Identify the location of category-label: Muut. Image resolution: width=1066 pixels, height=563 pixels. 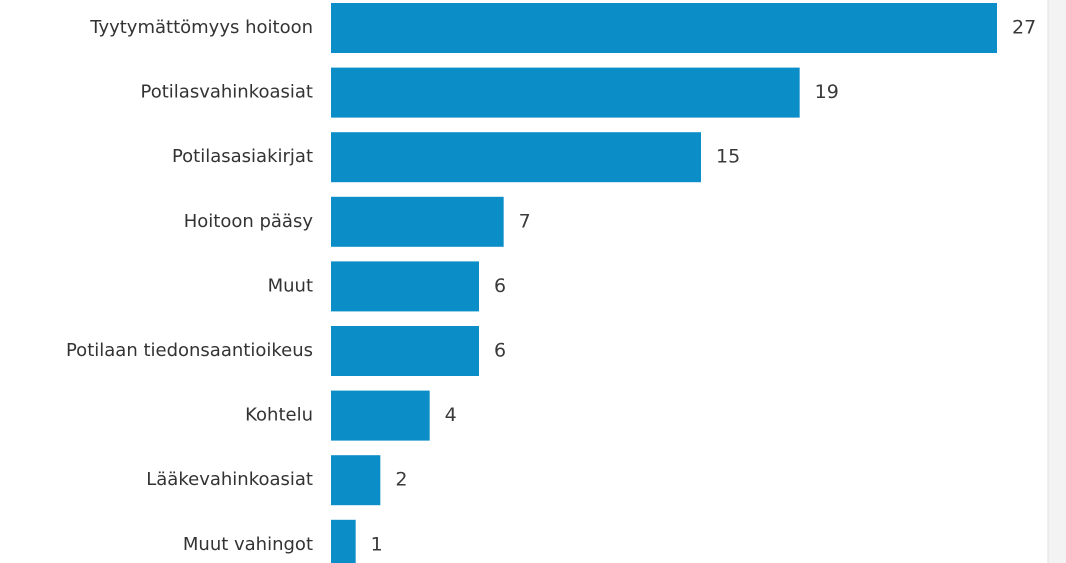
(290, 285).